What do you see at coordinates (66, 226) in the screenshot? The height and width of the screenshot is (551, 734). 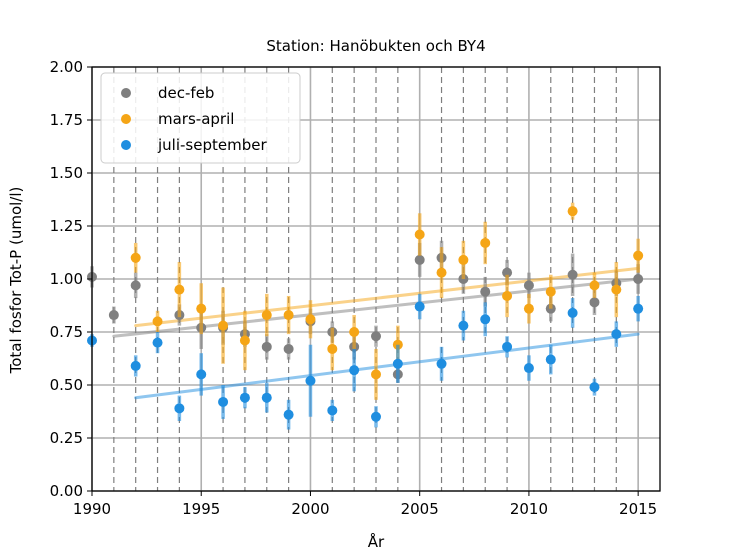 I see `y-tick-label: 1.25` at bounding box center [66, 226].